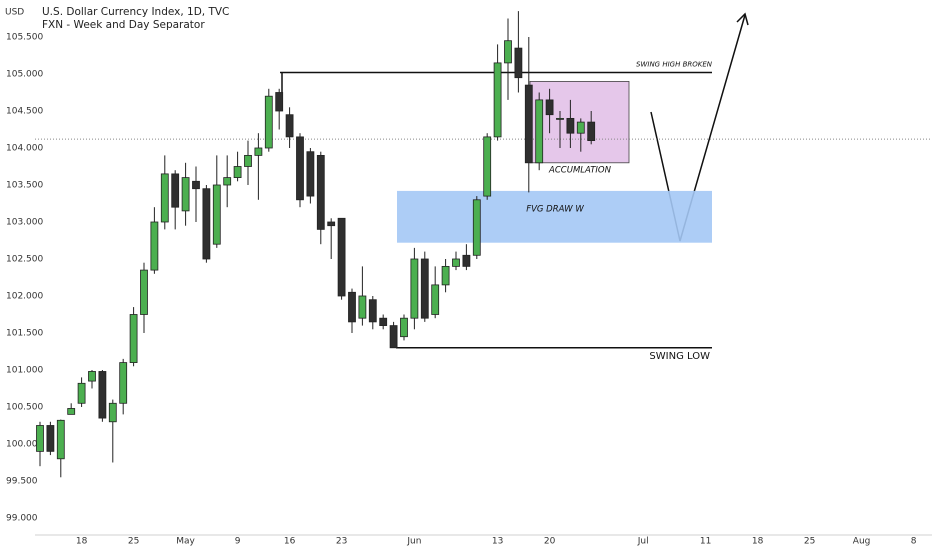 This screenshot has width=932, height=550. I want to click on x-tick-label: 13, so click(497, 542).